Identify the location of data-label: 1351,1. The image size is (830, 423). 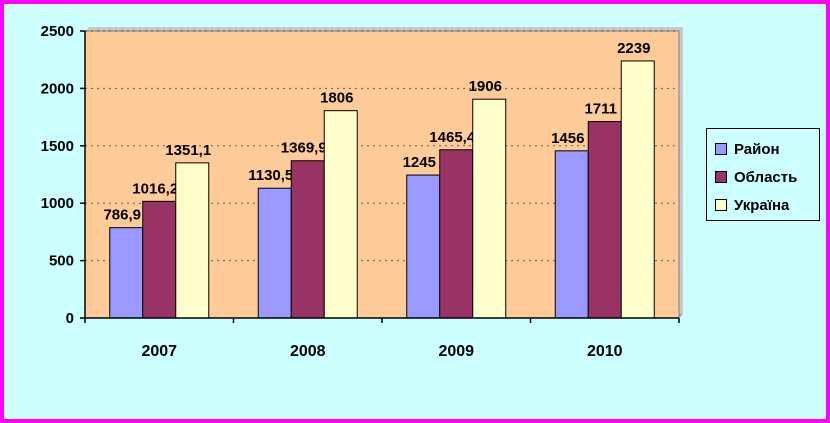
(188, 150).